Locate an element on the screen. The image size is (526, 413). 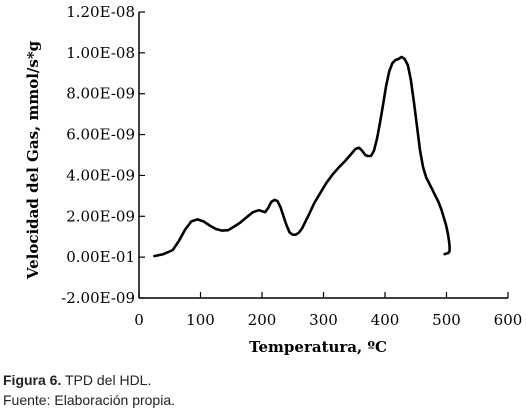
x-tick-label: 300 is located at coordinates (323, 320).